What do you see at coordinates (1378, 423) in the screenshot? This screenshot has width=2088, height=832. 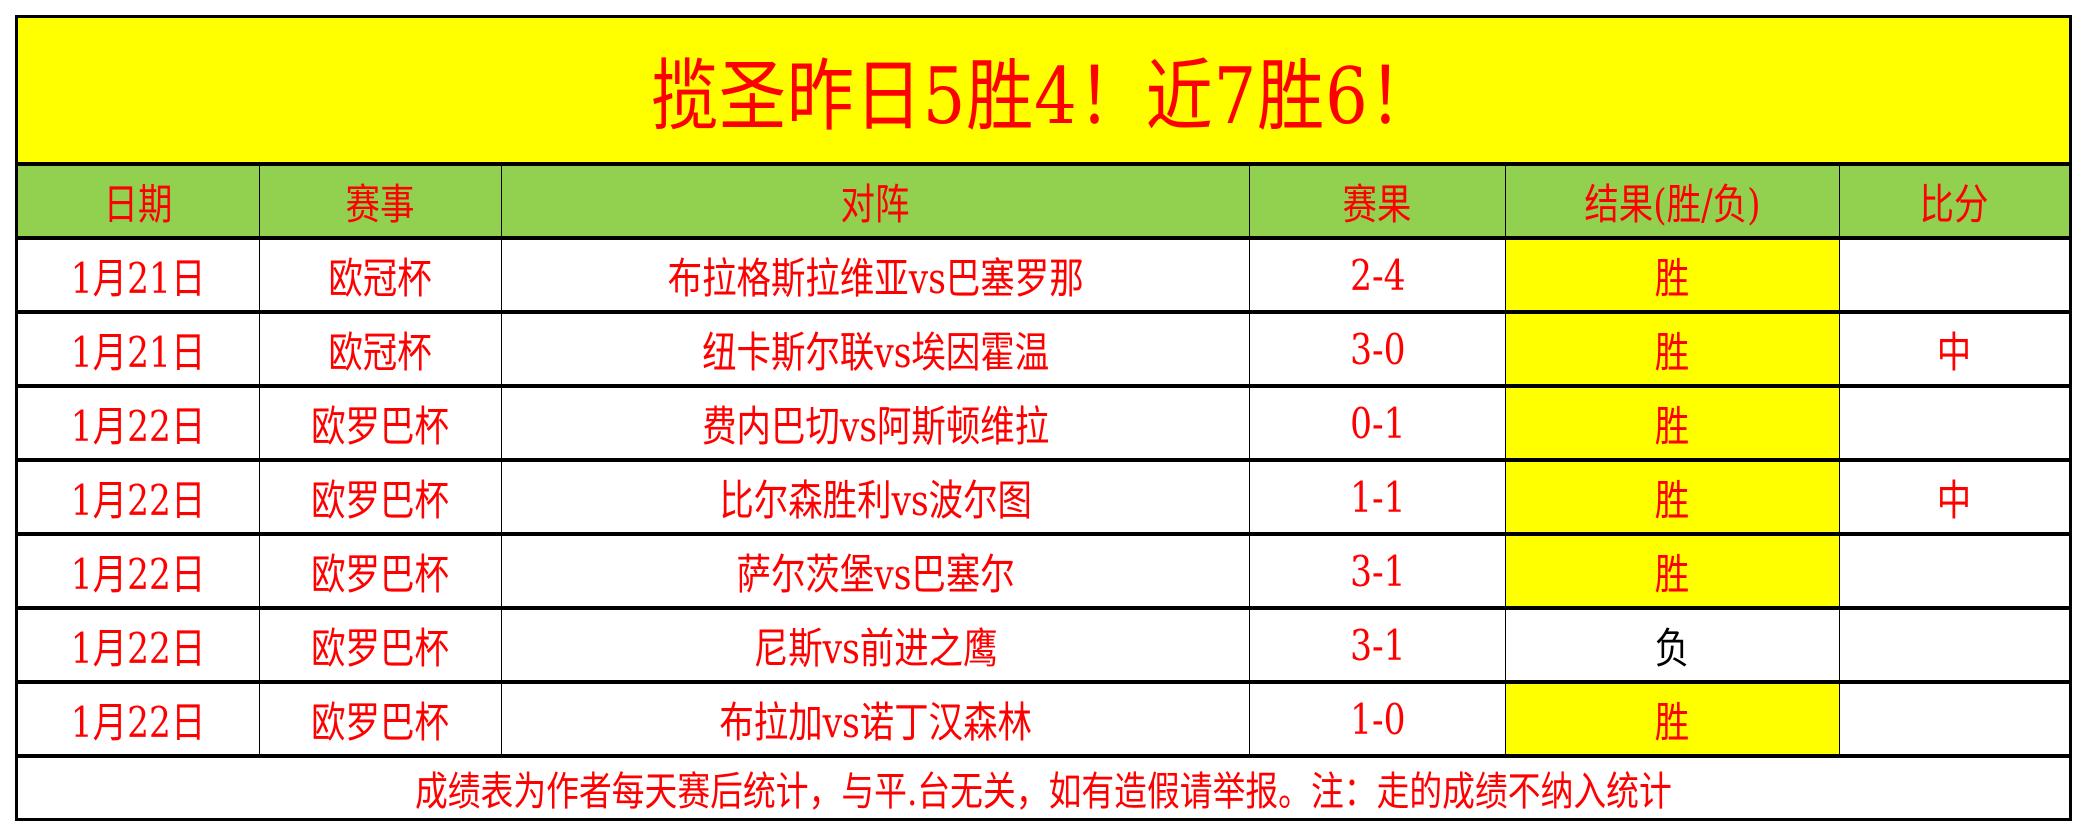 I see `score-cell: 0-1` at bounding box center [1378, 423].